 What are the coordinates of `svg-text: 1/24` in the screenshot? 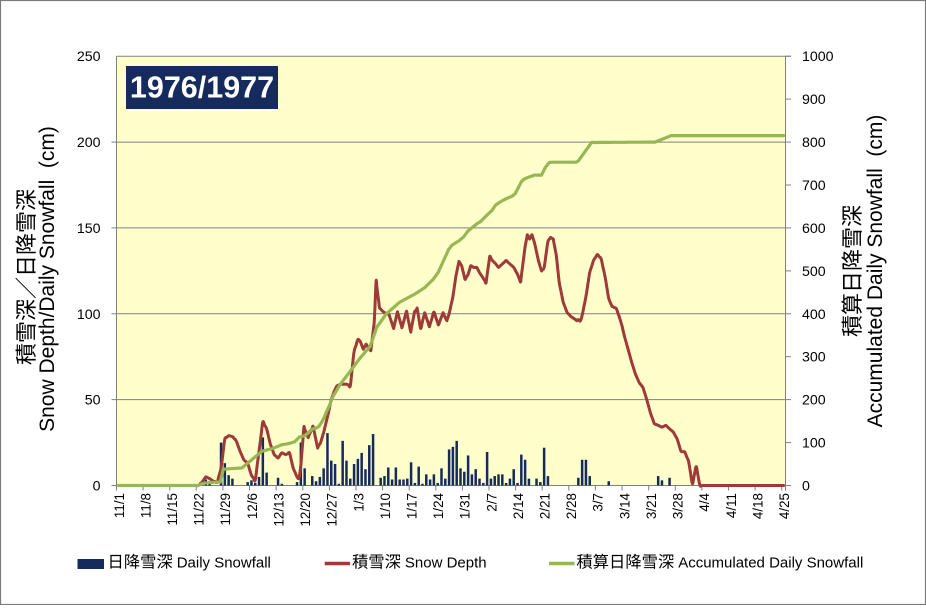 It's located at (438, 505).